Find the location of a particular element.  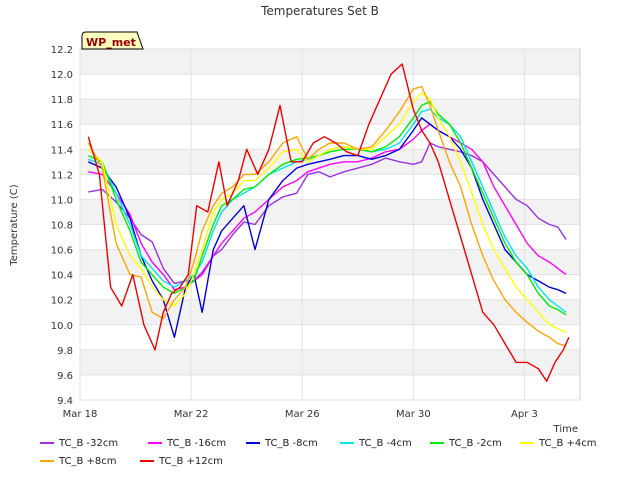

legend-label: TC_B -4cm is located at coordinates (385, 443).